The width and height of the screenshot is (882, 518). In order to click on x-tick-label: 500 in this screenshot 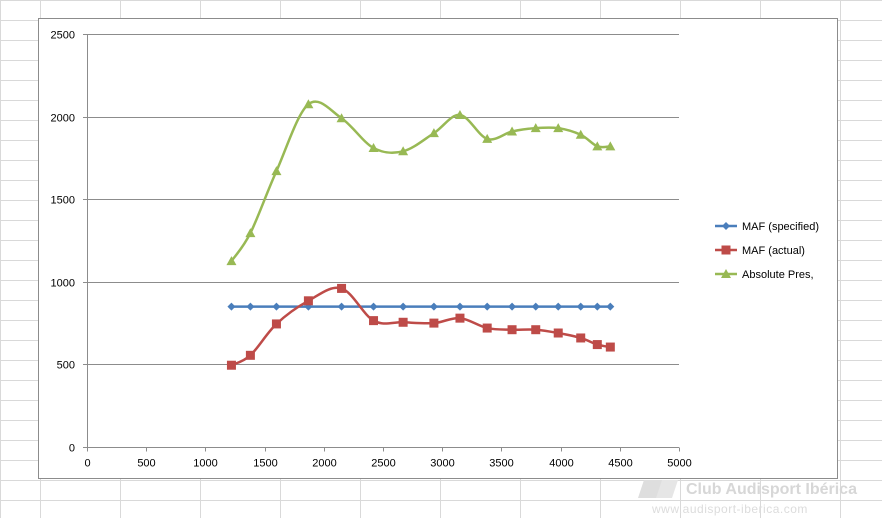, I will do `click(146, 464)`.